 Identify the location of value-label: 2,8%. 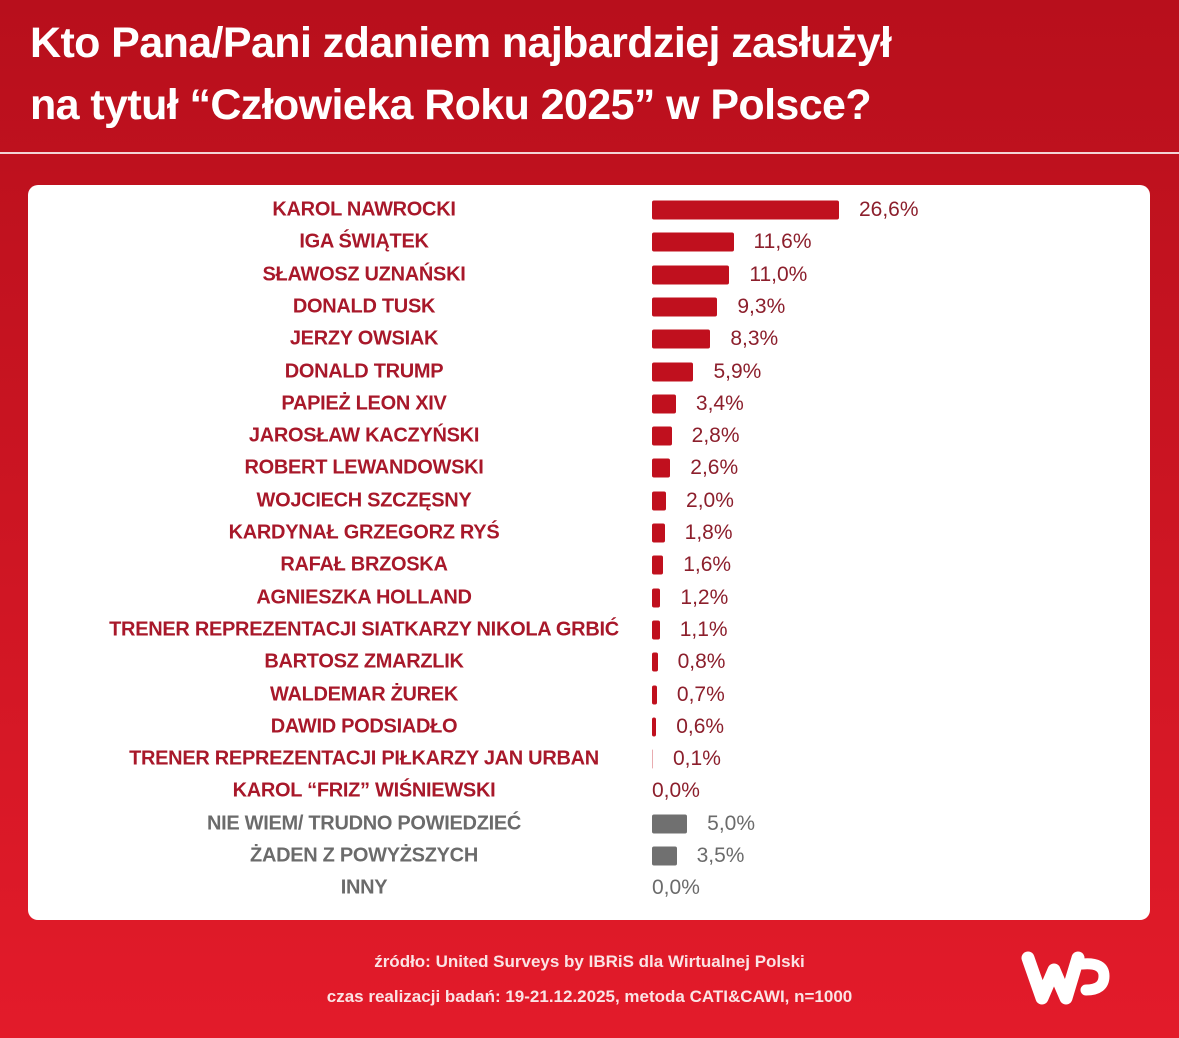
(715, 436).